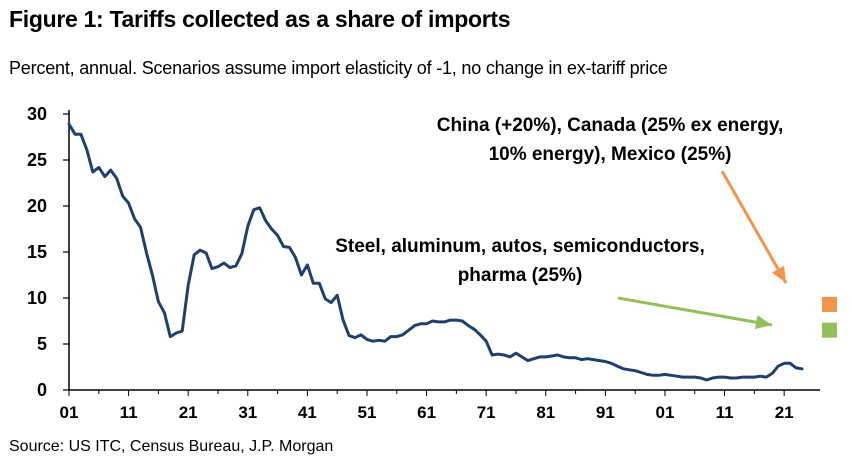 The width and height of the screenshot is (852, 470). What do you see at coordinates (37, 298) in the screenshot?
I see `y-tick-label: 10` at bounding box center [37, 298].